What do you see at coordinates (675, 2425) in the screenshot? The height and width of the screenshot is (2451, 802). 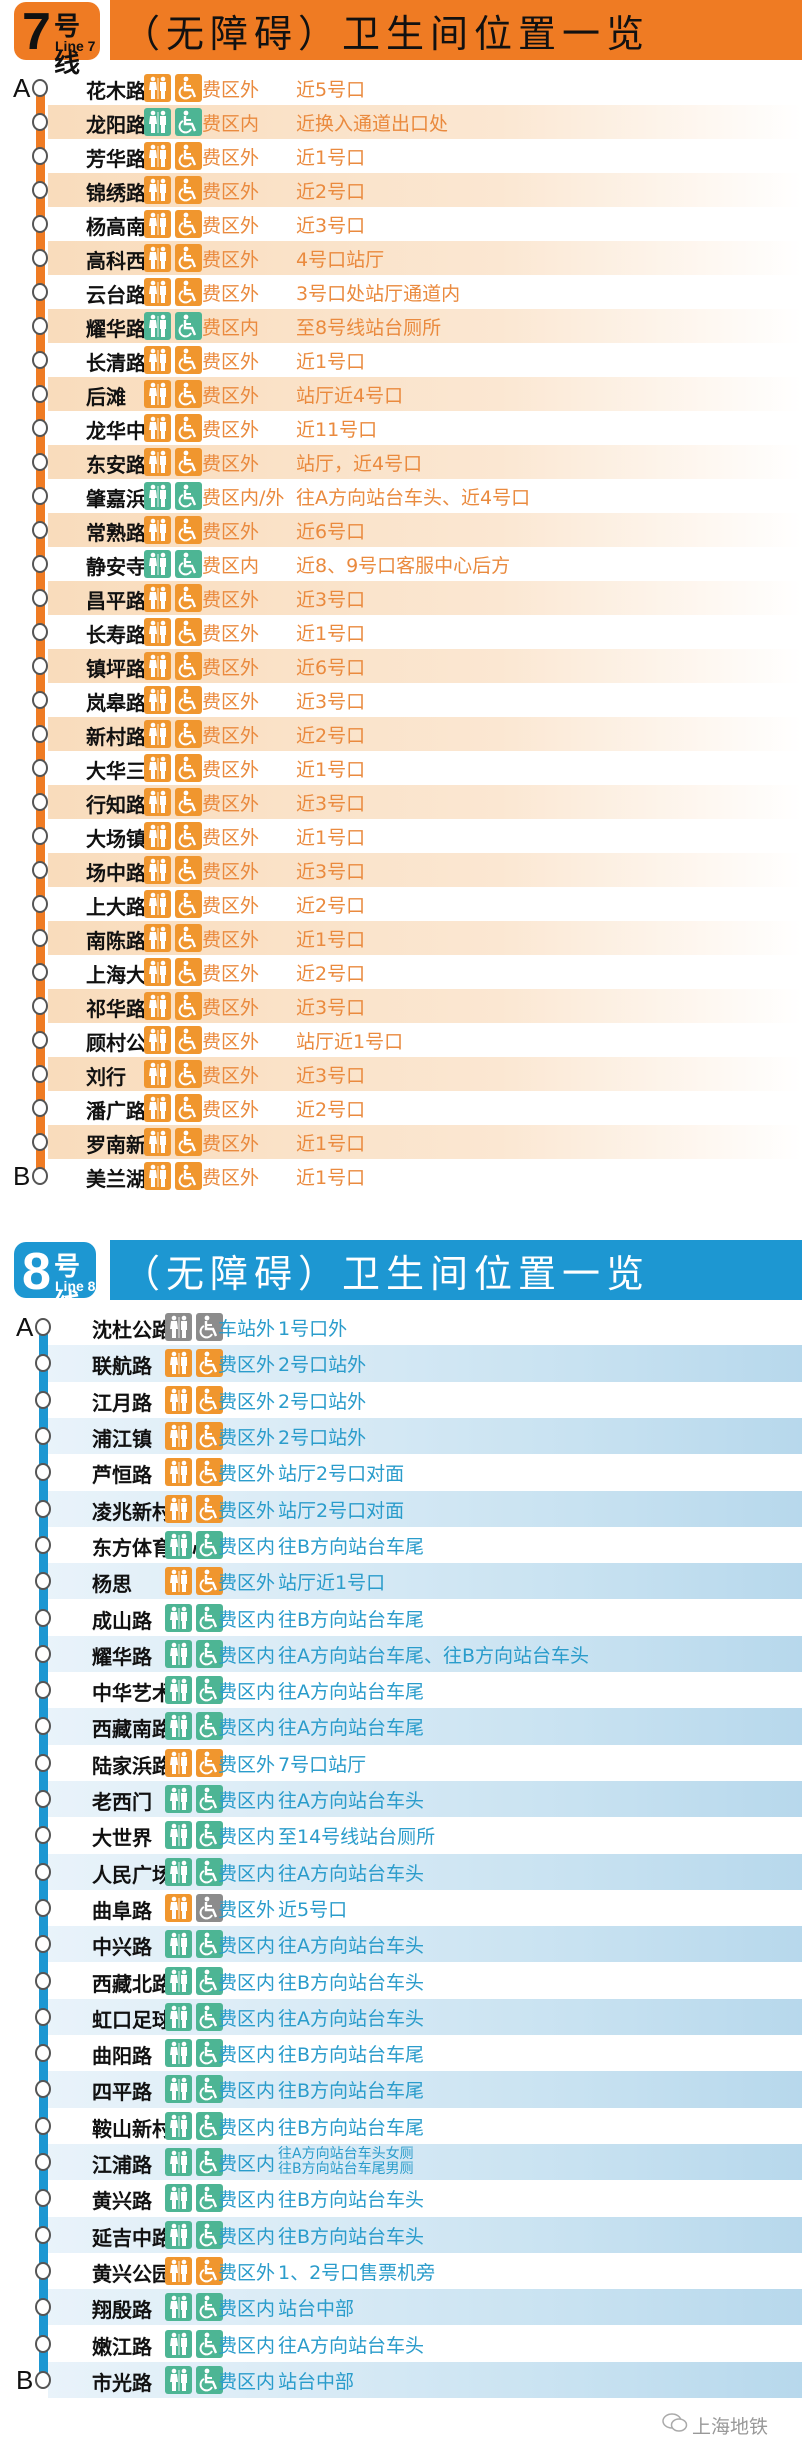 I see `wechat-icon` at bounding box center [675, 2425].